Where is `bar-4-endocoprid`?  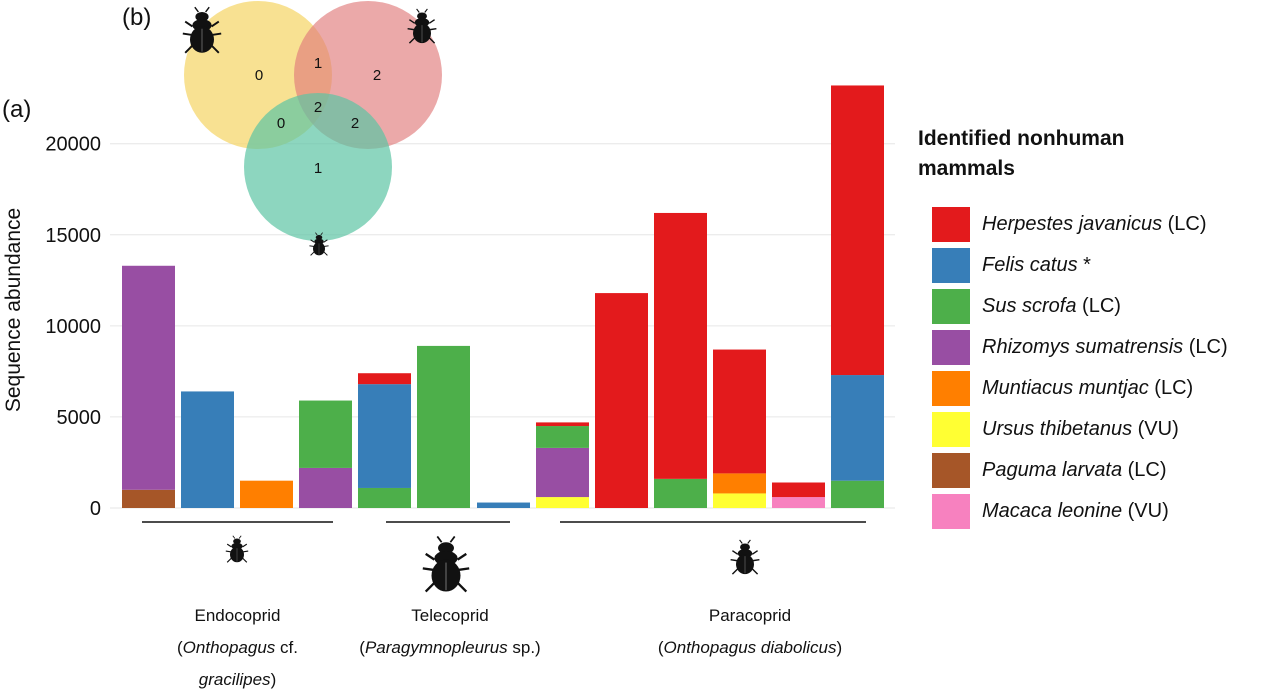
bar-4-endocoprid is located at coordinates (325, 454).